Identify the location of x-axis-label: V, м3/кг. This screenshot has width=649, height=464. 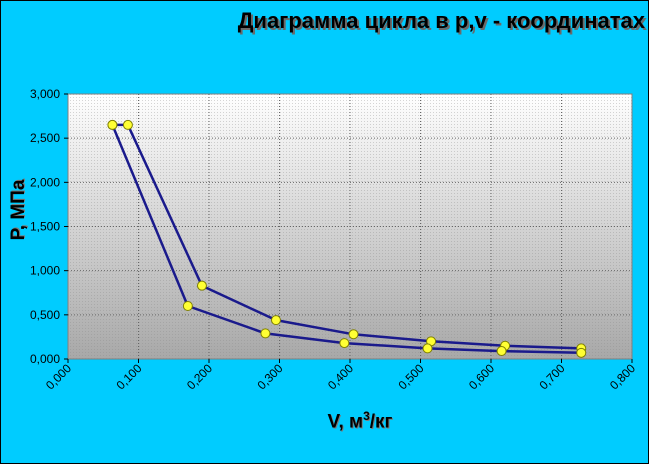
(360, 421).